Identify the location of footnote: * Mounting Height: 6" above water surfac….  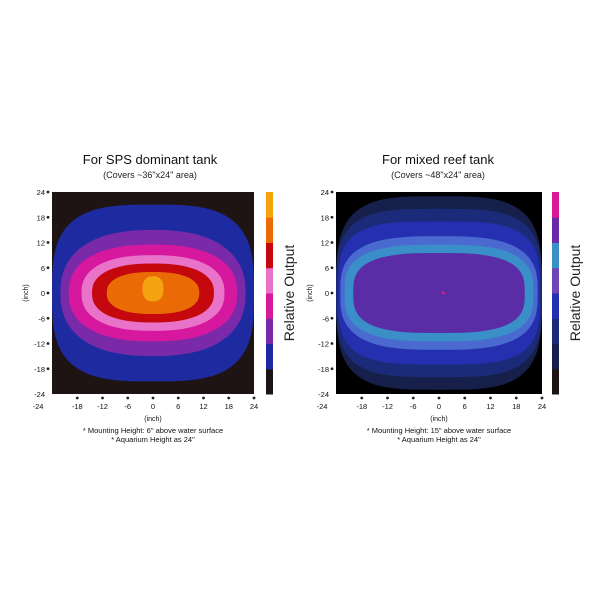
(153, 430).